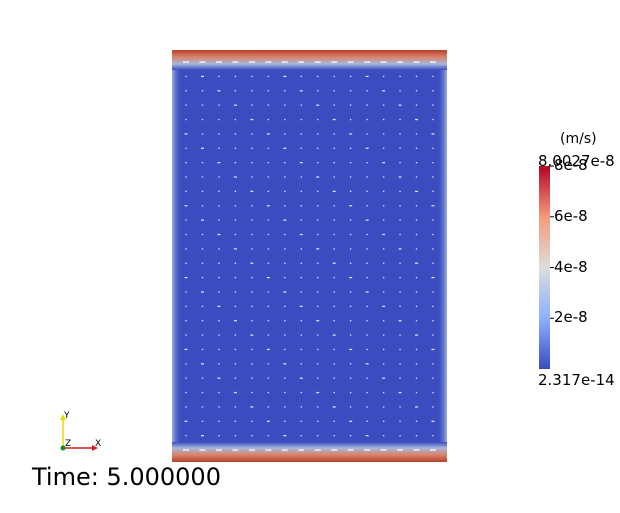  I want to click on field-right-edge, so click(442, 256).